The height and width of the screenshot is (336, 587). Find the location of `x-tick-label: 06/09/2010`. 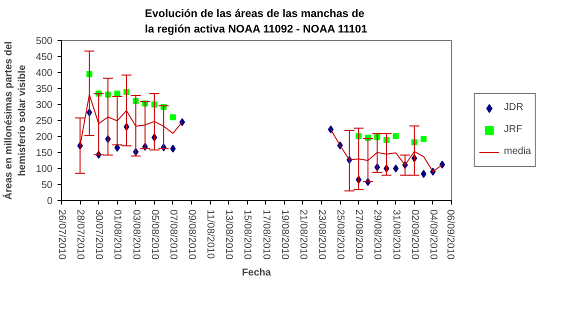

x-tick-label: 06/09/2010 is located at coordinates (450, 235).